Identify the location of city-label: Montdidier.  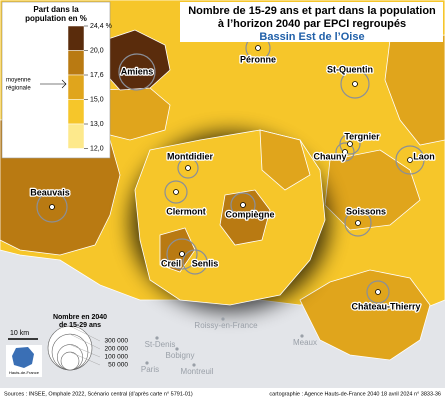
(190, 156).